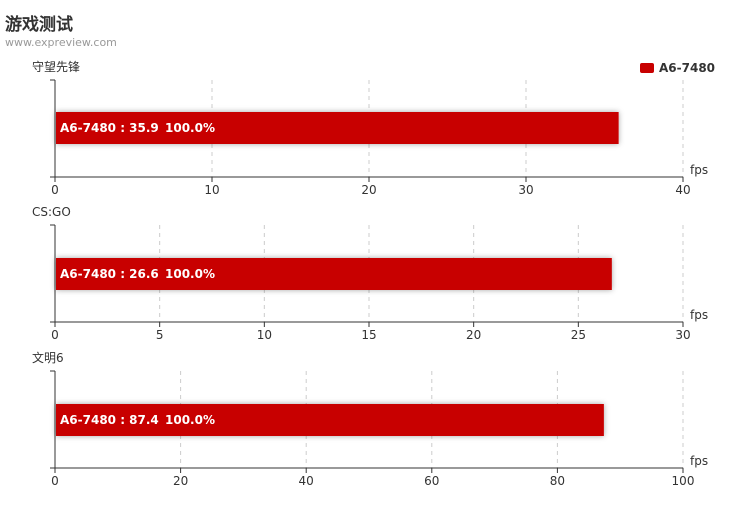  What do you see at coordinates (647, 68) in the screenshot?
I see `legend-swatch` at bounding box center [647, 68].